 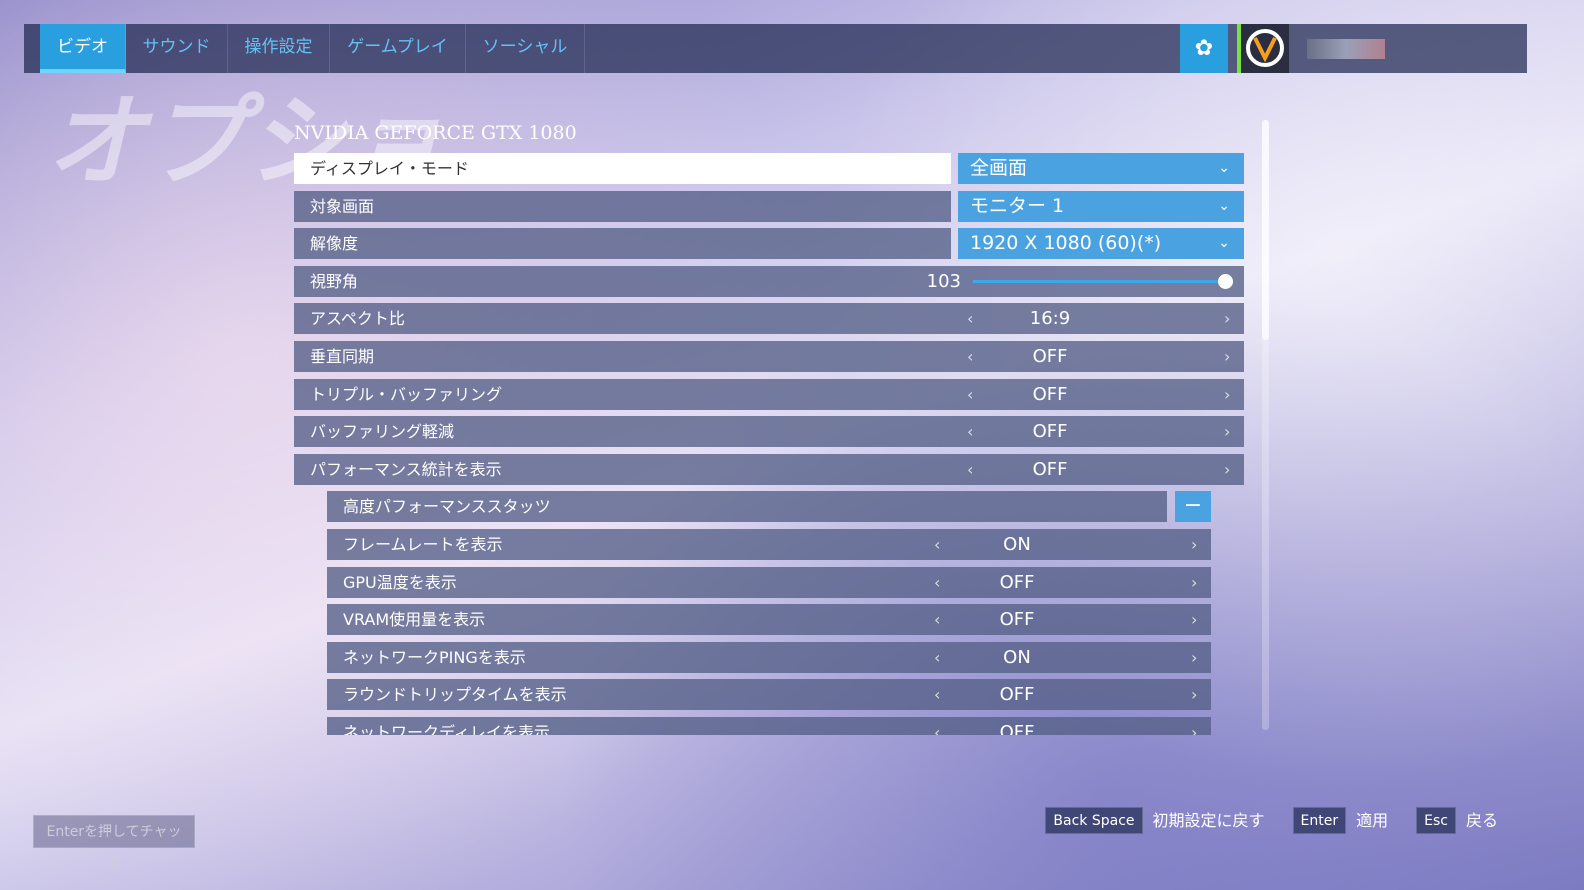 I want to click on slider-knob, so click(x=1225, y=281).